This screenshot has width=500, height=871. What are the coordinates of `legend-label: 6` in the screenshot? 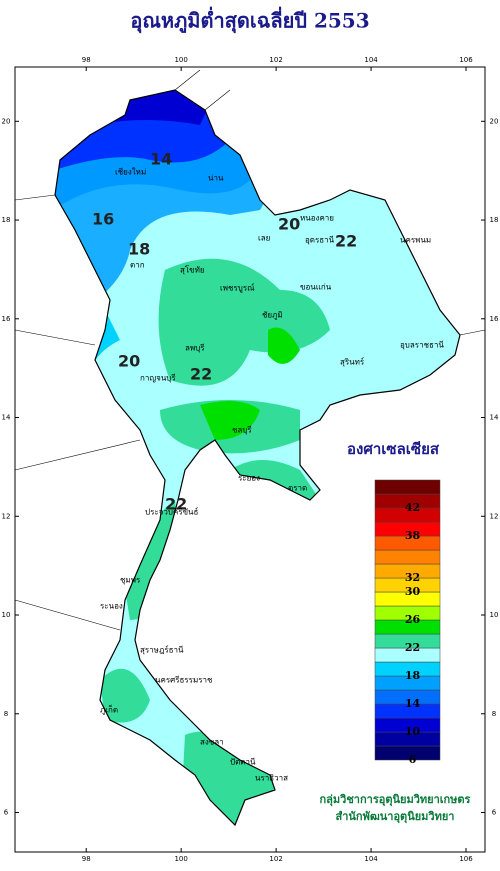 It's located at (413, 759).